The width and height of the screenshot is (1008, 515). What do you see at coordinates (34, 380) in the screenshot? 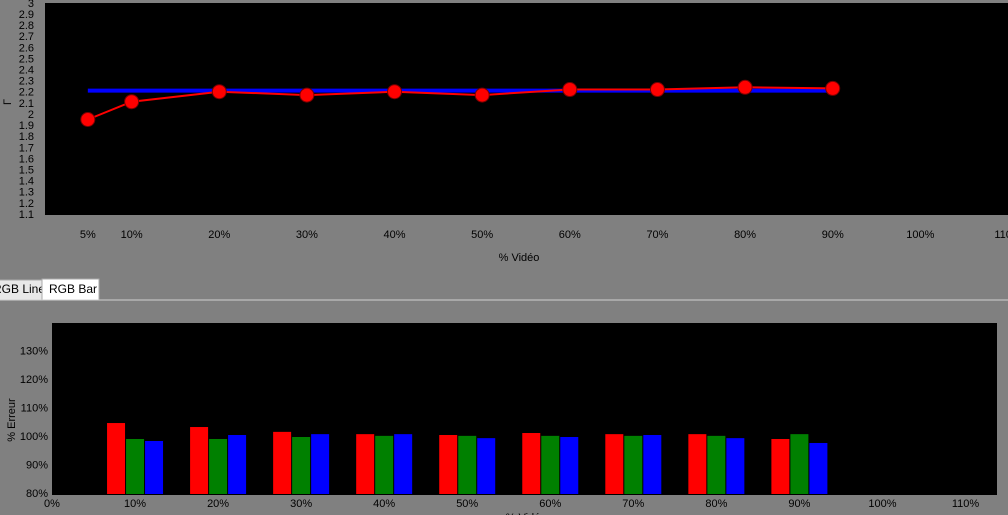
I see `y-tick-label: 120%` at bounding box center [34, 380].